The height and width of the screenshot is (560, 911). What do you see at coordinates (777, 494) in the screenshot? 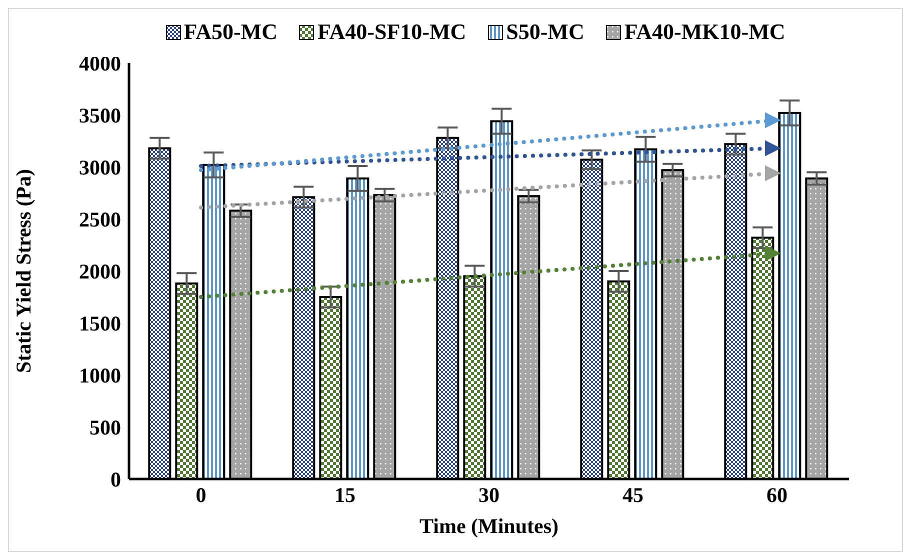
I see `x-tick-label: 60` at bounding box center [777, 494].